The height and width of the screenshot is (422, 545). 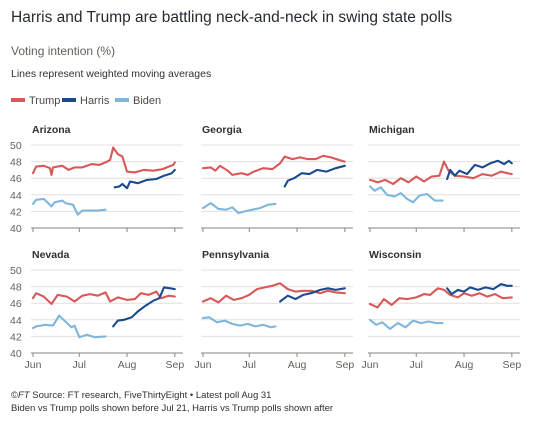 What do you see at coordinates (314, 176) in the screenshot?
I see `series-line-georgia-harris` at bounding box center [314, 176].